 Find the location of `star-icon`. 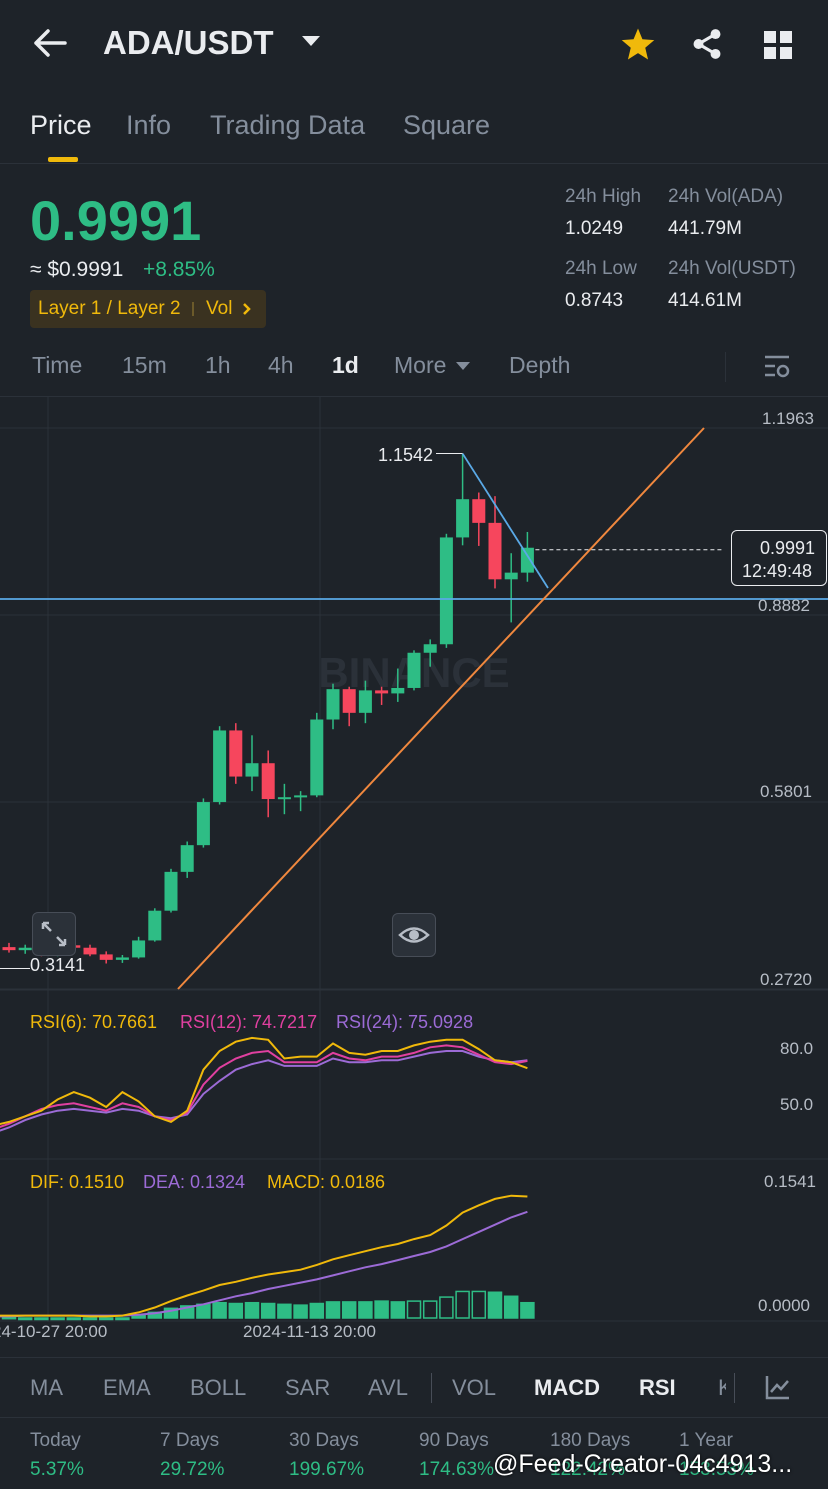

star-icon is located at coordinates (638, 44).